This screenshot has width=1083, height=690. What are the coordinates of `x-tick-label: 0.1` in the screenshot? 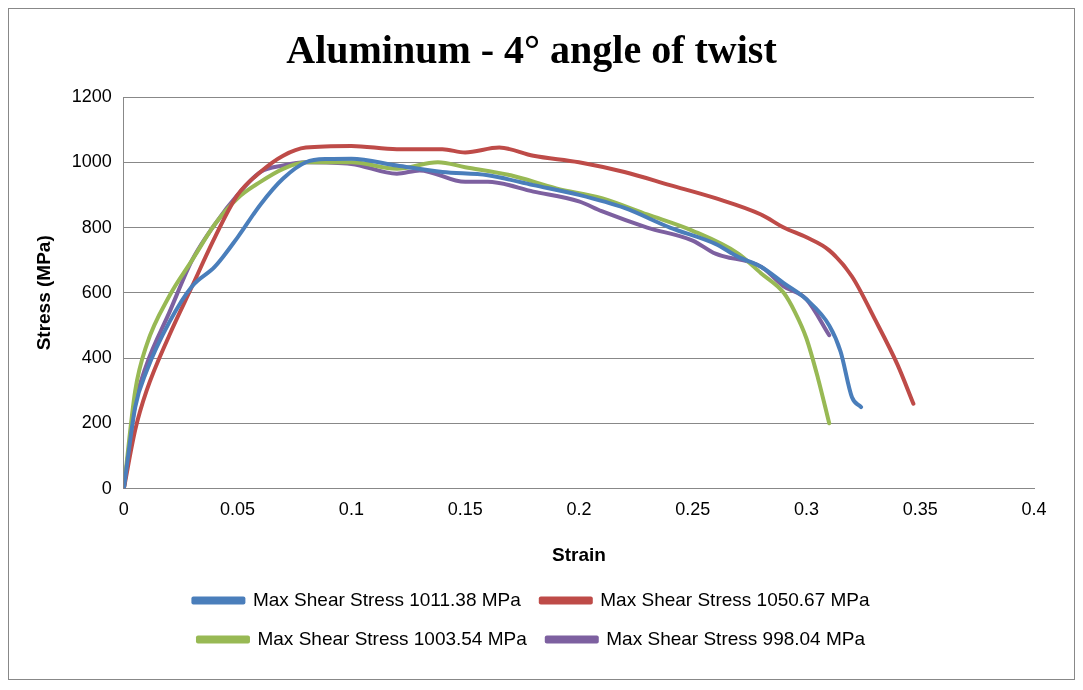 It's located at (351, 509).